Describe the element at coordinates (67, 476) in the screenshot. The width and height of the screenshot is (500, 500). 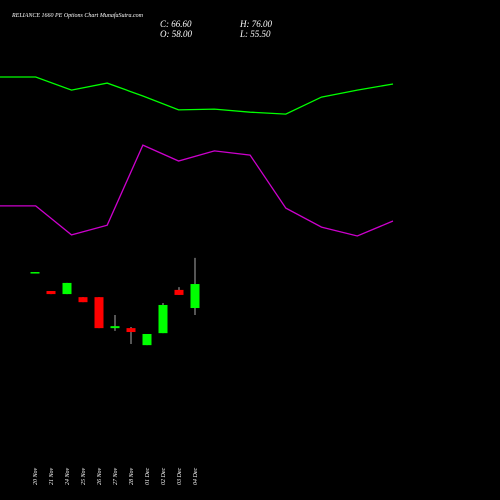
I see `x-tick-label: 24 Nov` at that location.